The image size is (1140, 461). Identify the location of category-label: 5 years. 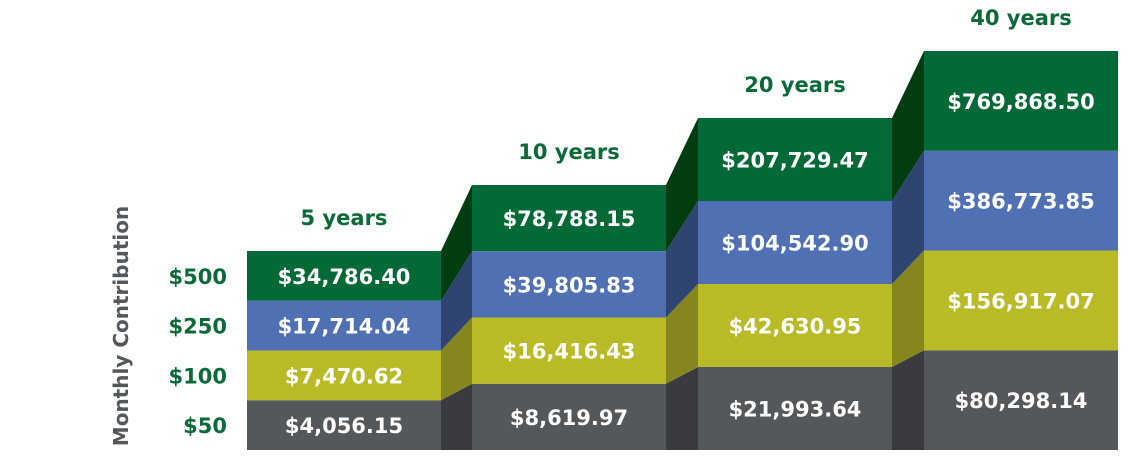
(344, 218).